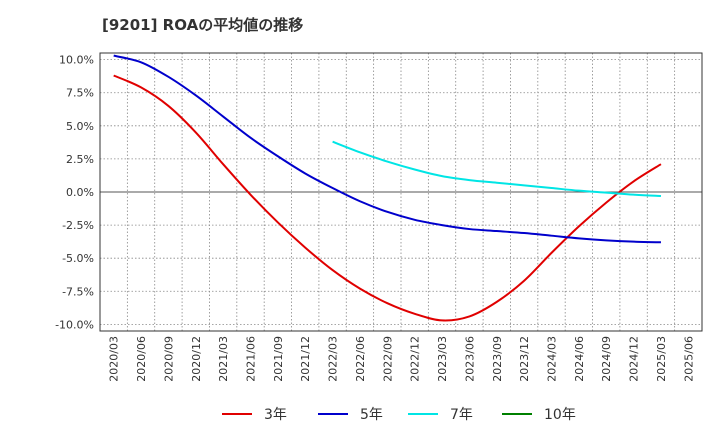  I want to click on x-tick-label: 2022/09, so click(387, 359).